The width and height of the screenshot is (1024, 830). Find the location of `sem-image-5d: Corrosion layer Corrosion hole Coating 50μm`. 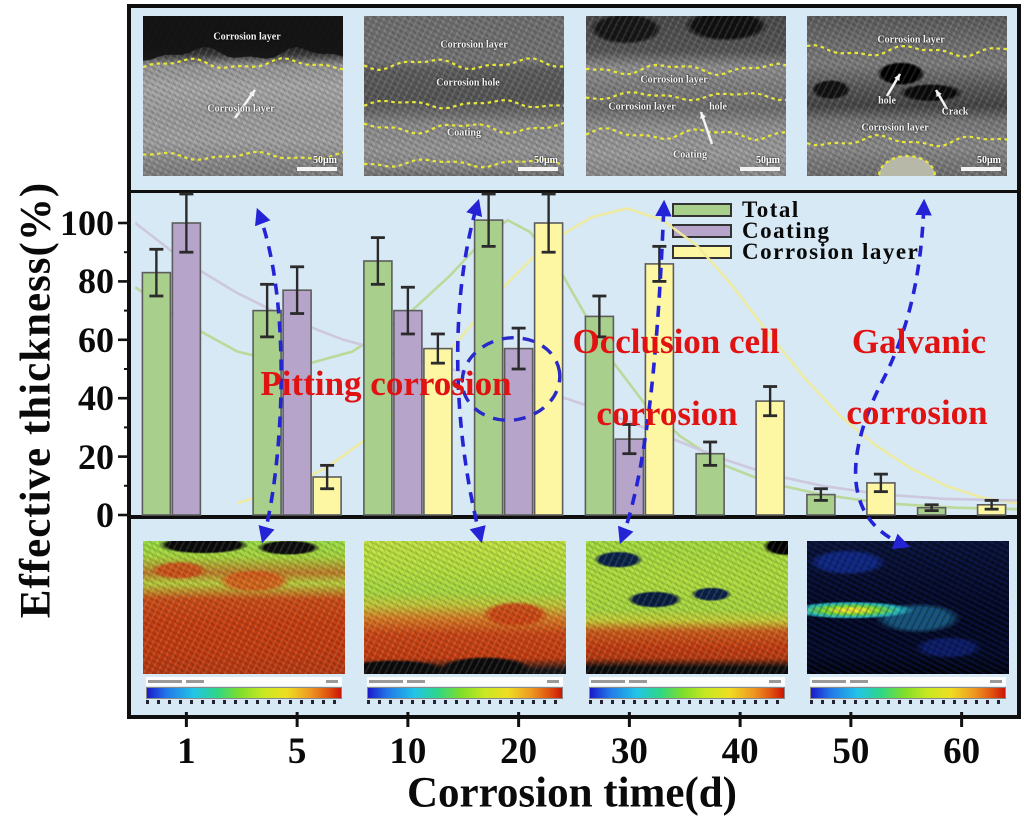

sem-image-5d: Corrosion layer Corrosion hole Coating 50μm is located at coordinates (464, 96).